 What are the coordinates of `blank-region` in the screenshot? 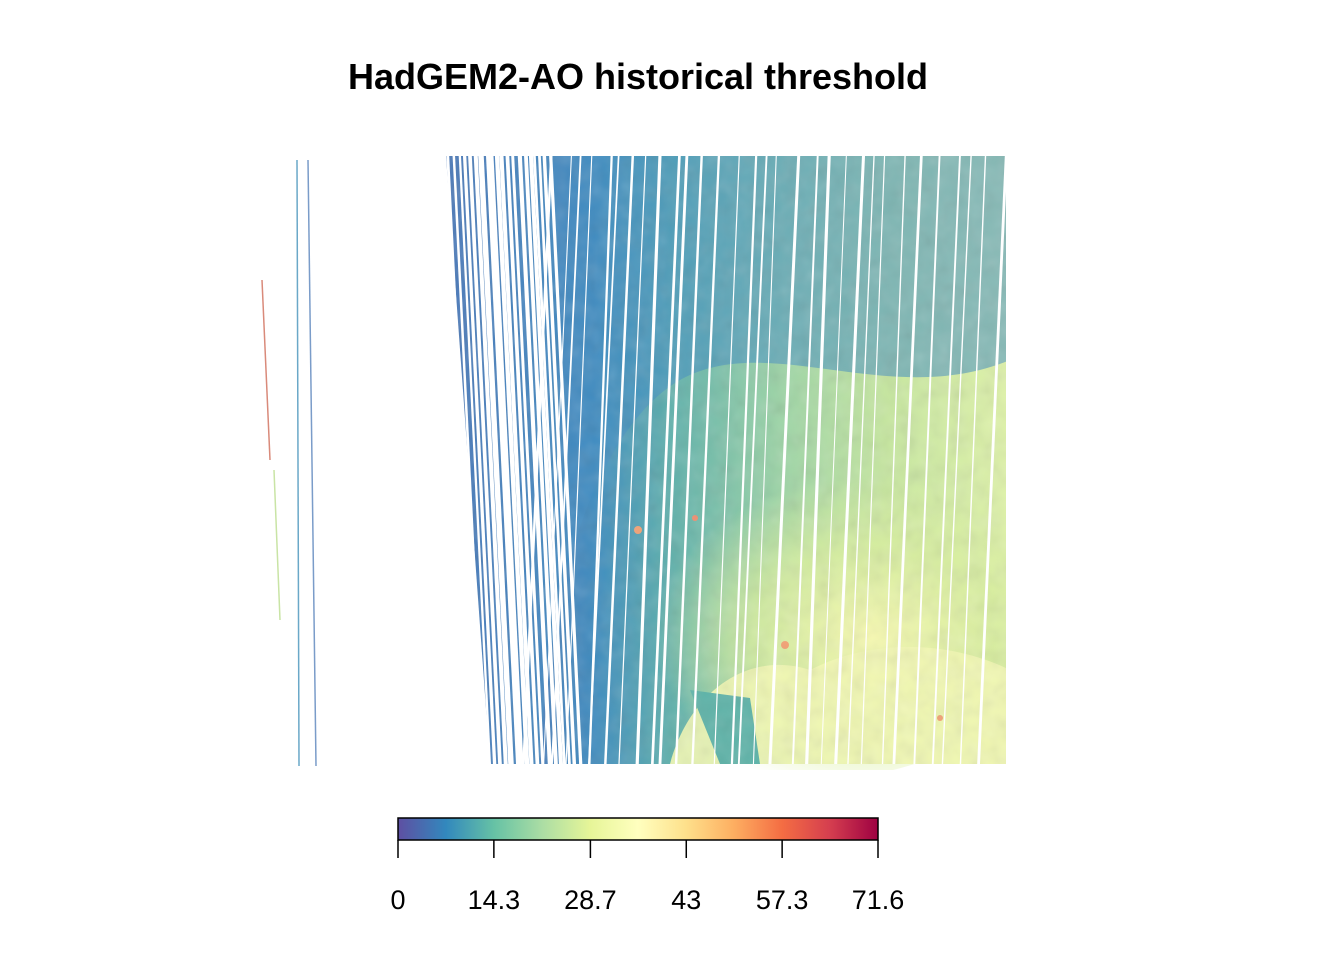 It's located at (1018, 460).